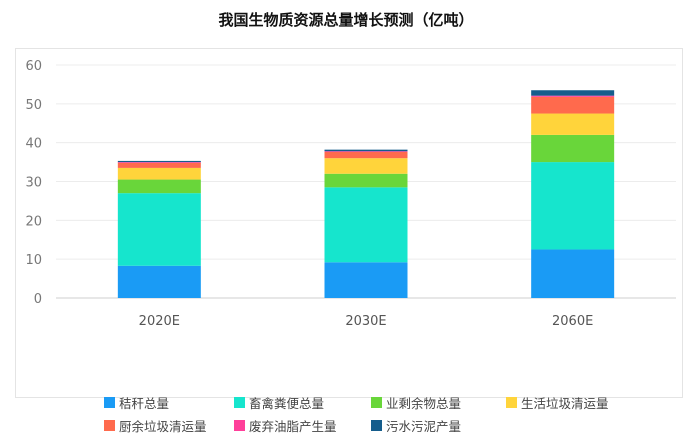  Describe the element at coordinates (293, 426) in the screenshot. I see `legend-label: 废弃油脂产生量` at that location.